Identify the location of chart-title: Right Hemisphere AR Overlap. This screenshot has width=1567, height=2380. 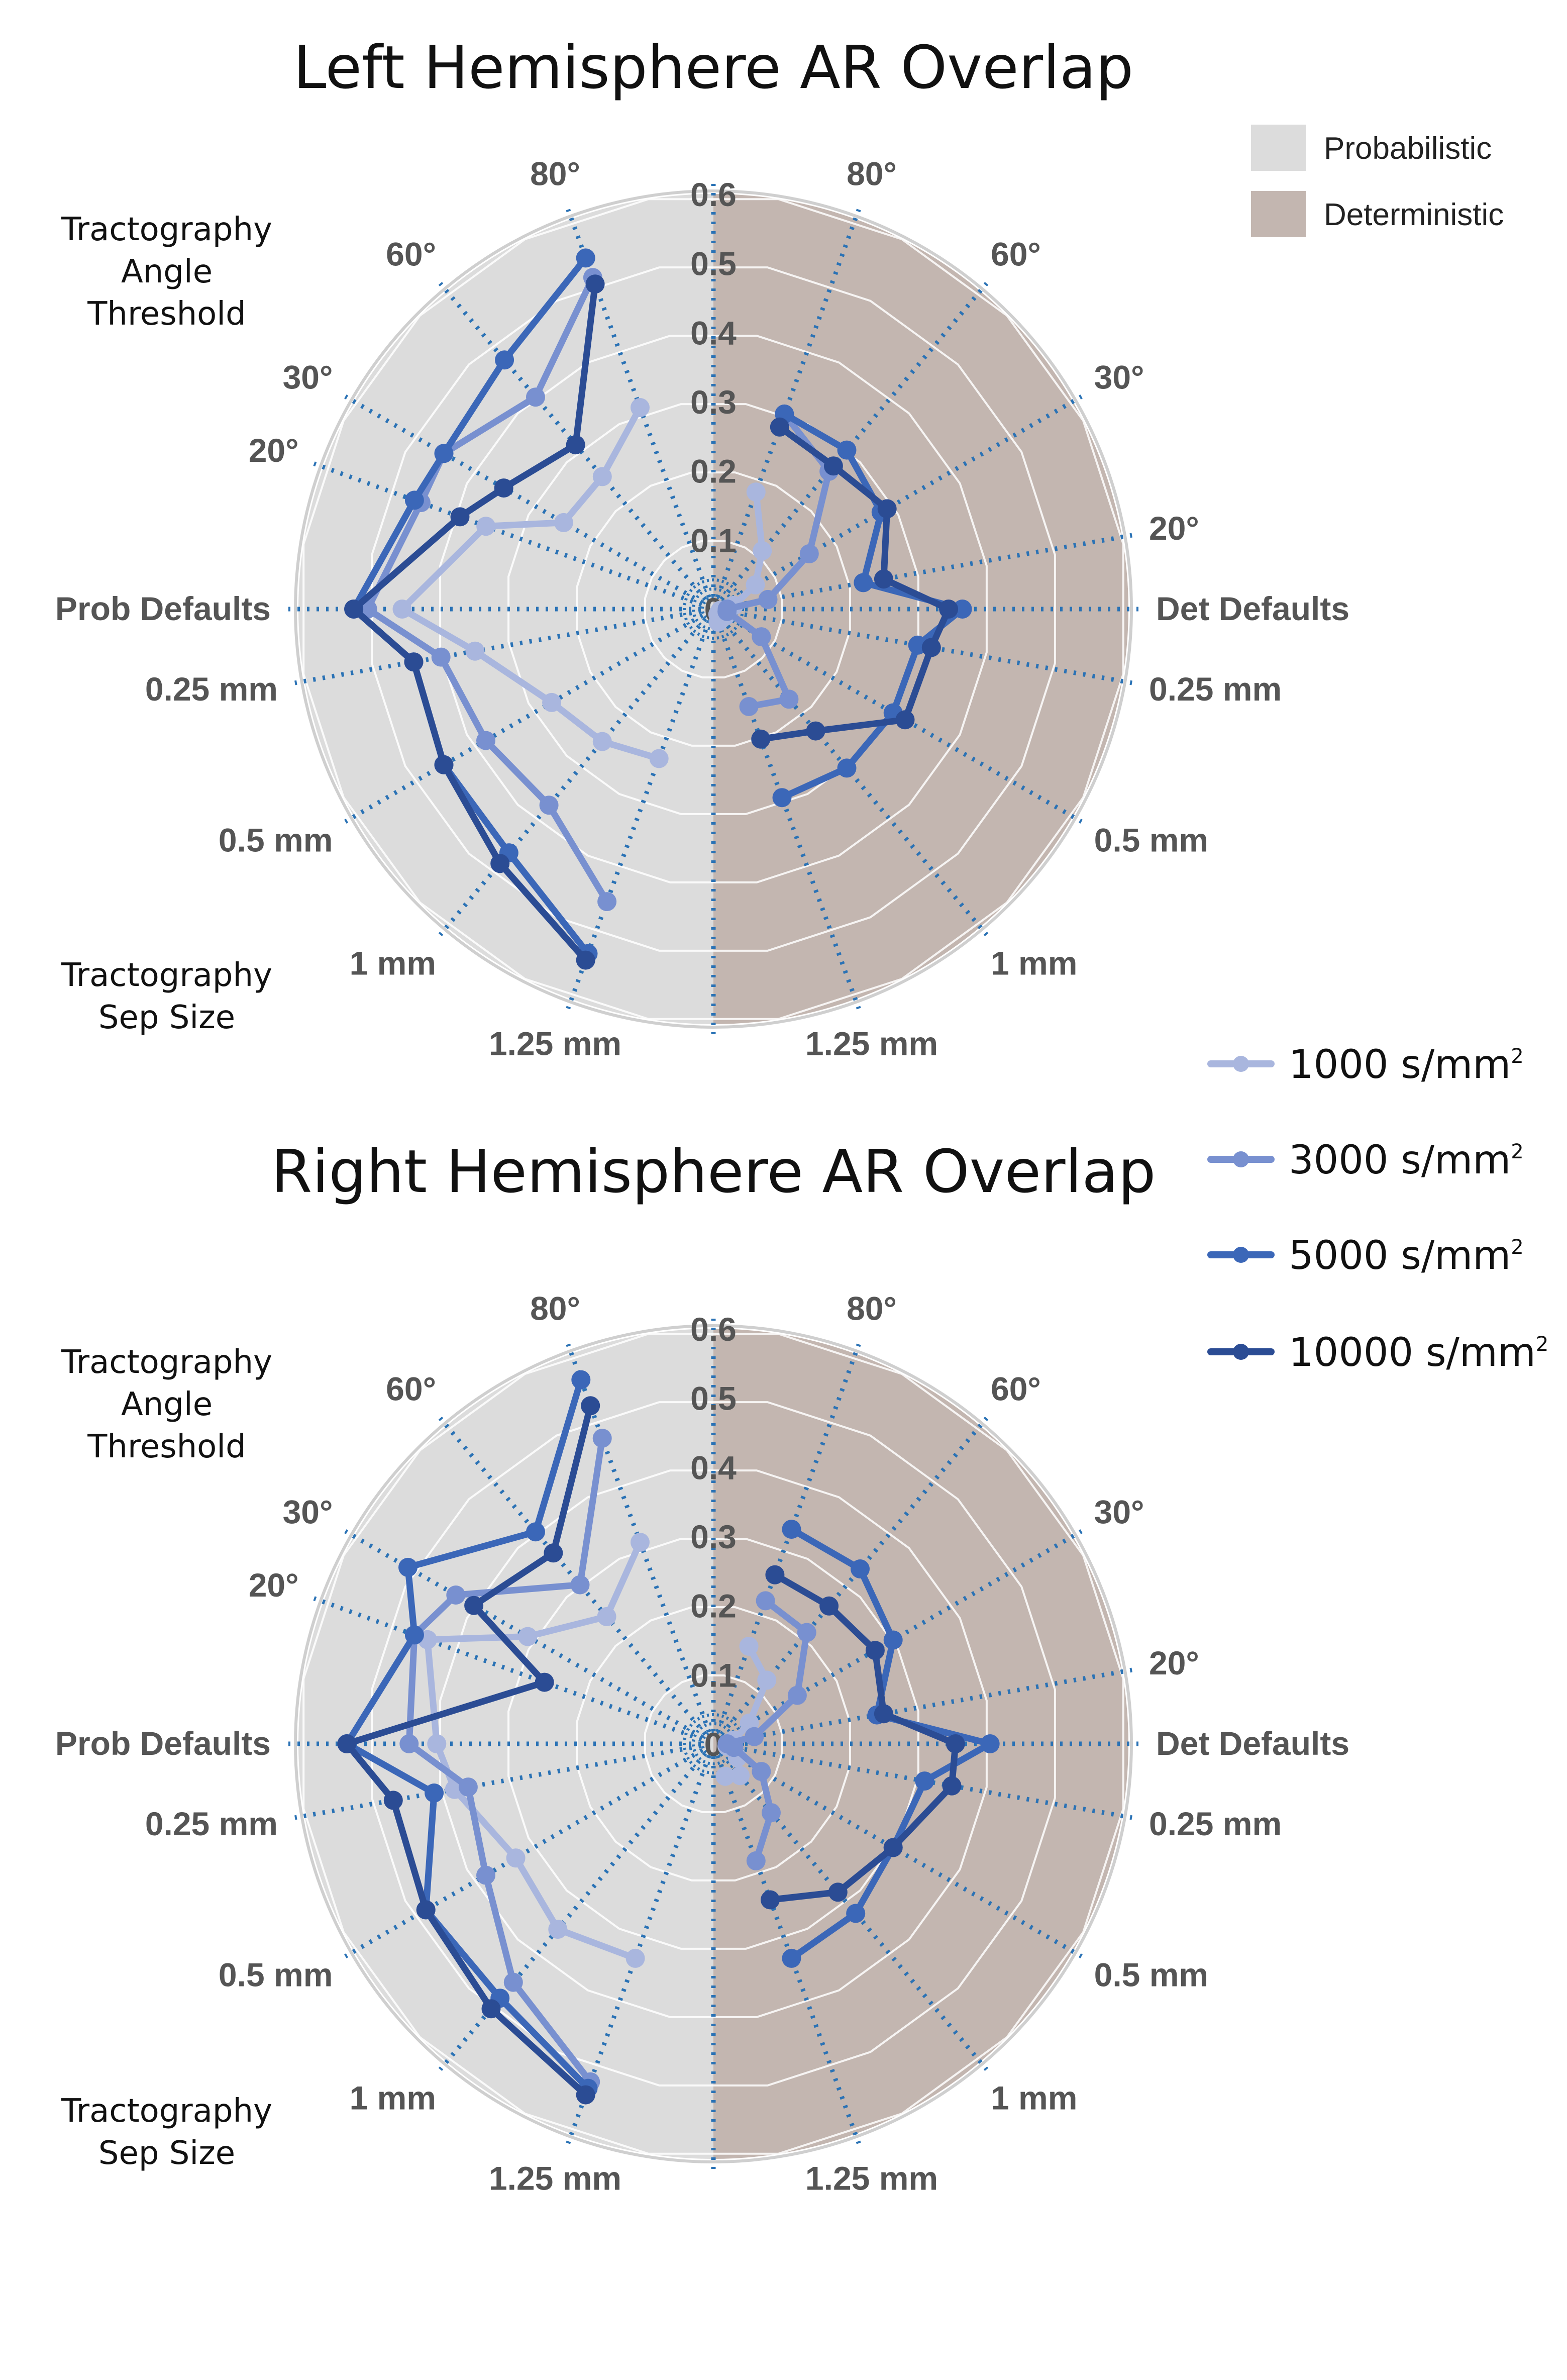
(713, 1171).